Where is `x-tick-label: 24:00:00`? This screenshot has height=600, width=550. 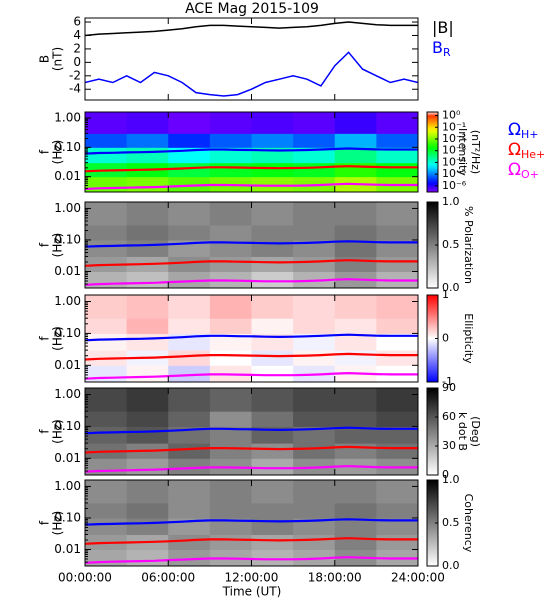 x-tick-label: 24:00:00 is located at coordinates (418, 578).